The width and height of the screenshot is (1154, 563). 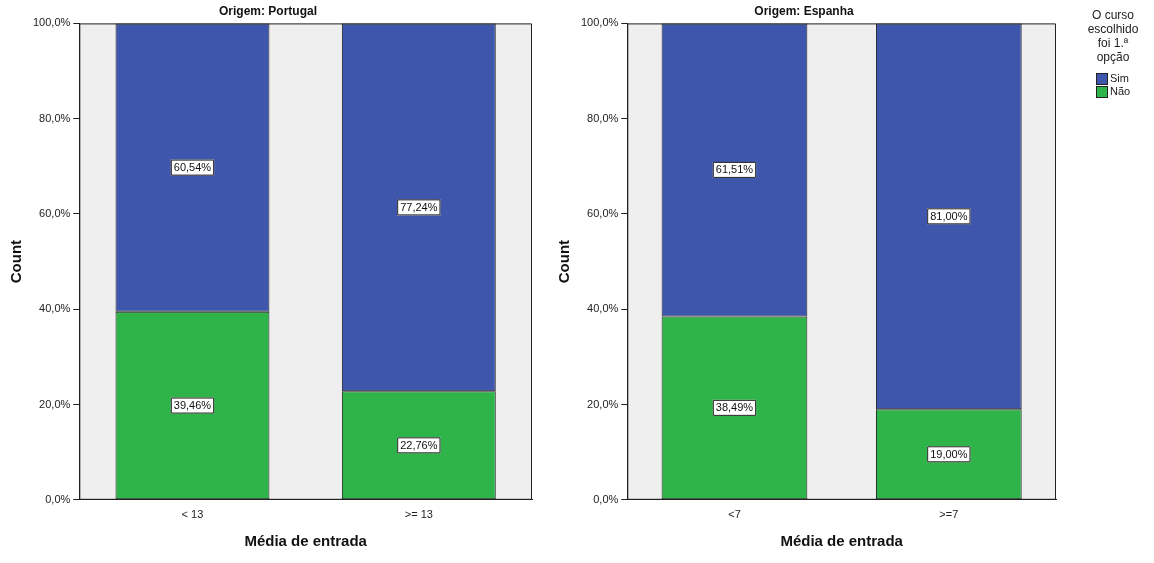 What do you see at coordinates (192, 167) in the screenshot?
I see `data-label: 60,54%` at bounding box center [192, 167].